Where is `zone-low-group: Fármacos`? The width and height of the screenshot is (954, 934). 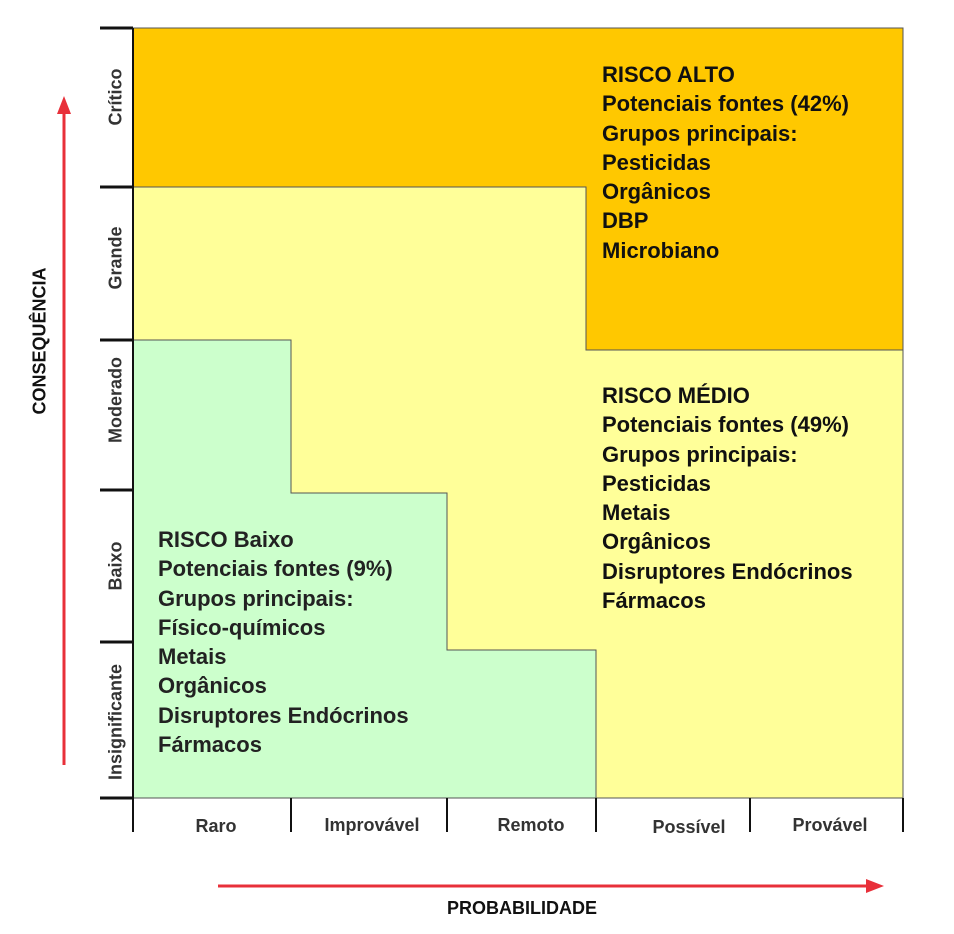 zone-low-group: Fármacos is located at coordinates (210, 745).